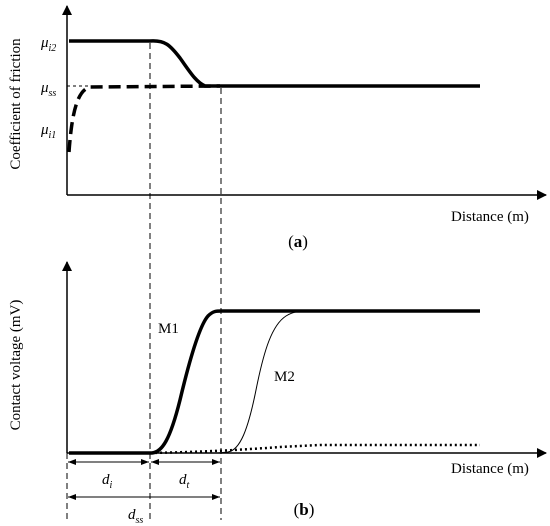 The image size is (550, 526). I want to click on panel-a-x-axis-label: Distance (m), so click(490, 217).